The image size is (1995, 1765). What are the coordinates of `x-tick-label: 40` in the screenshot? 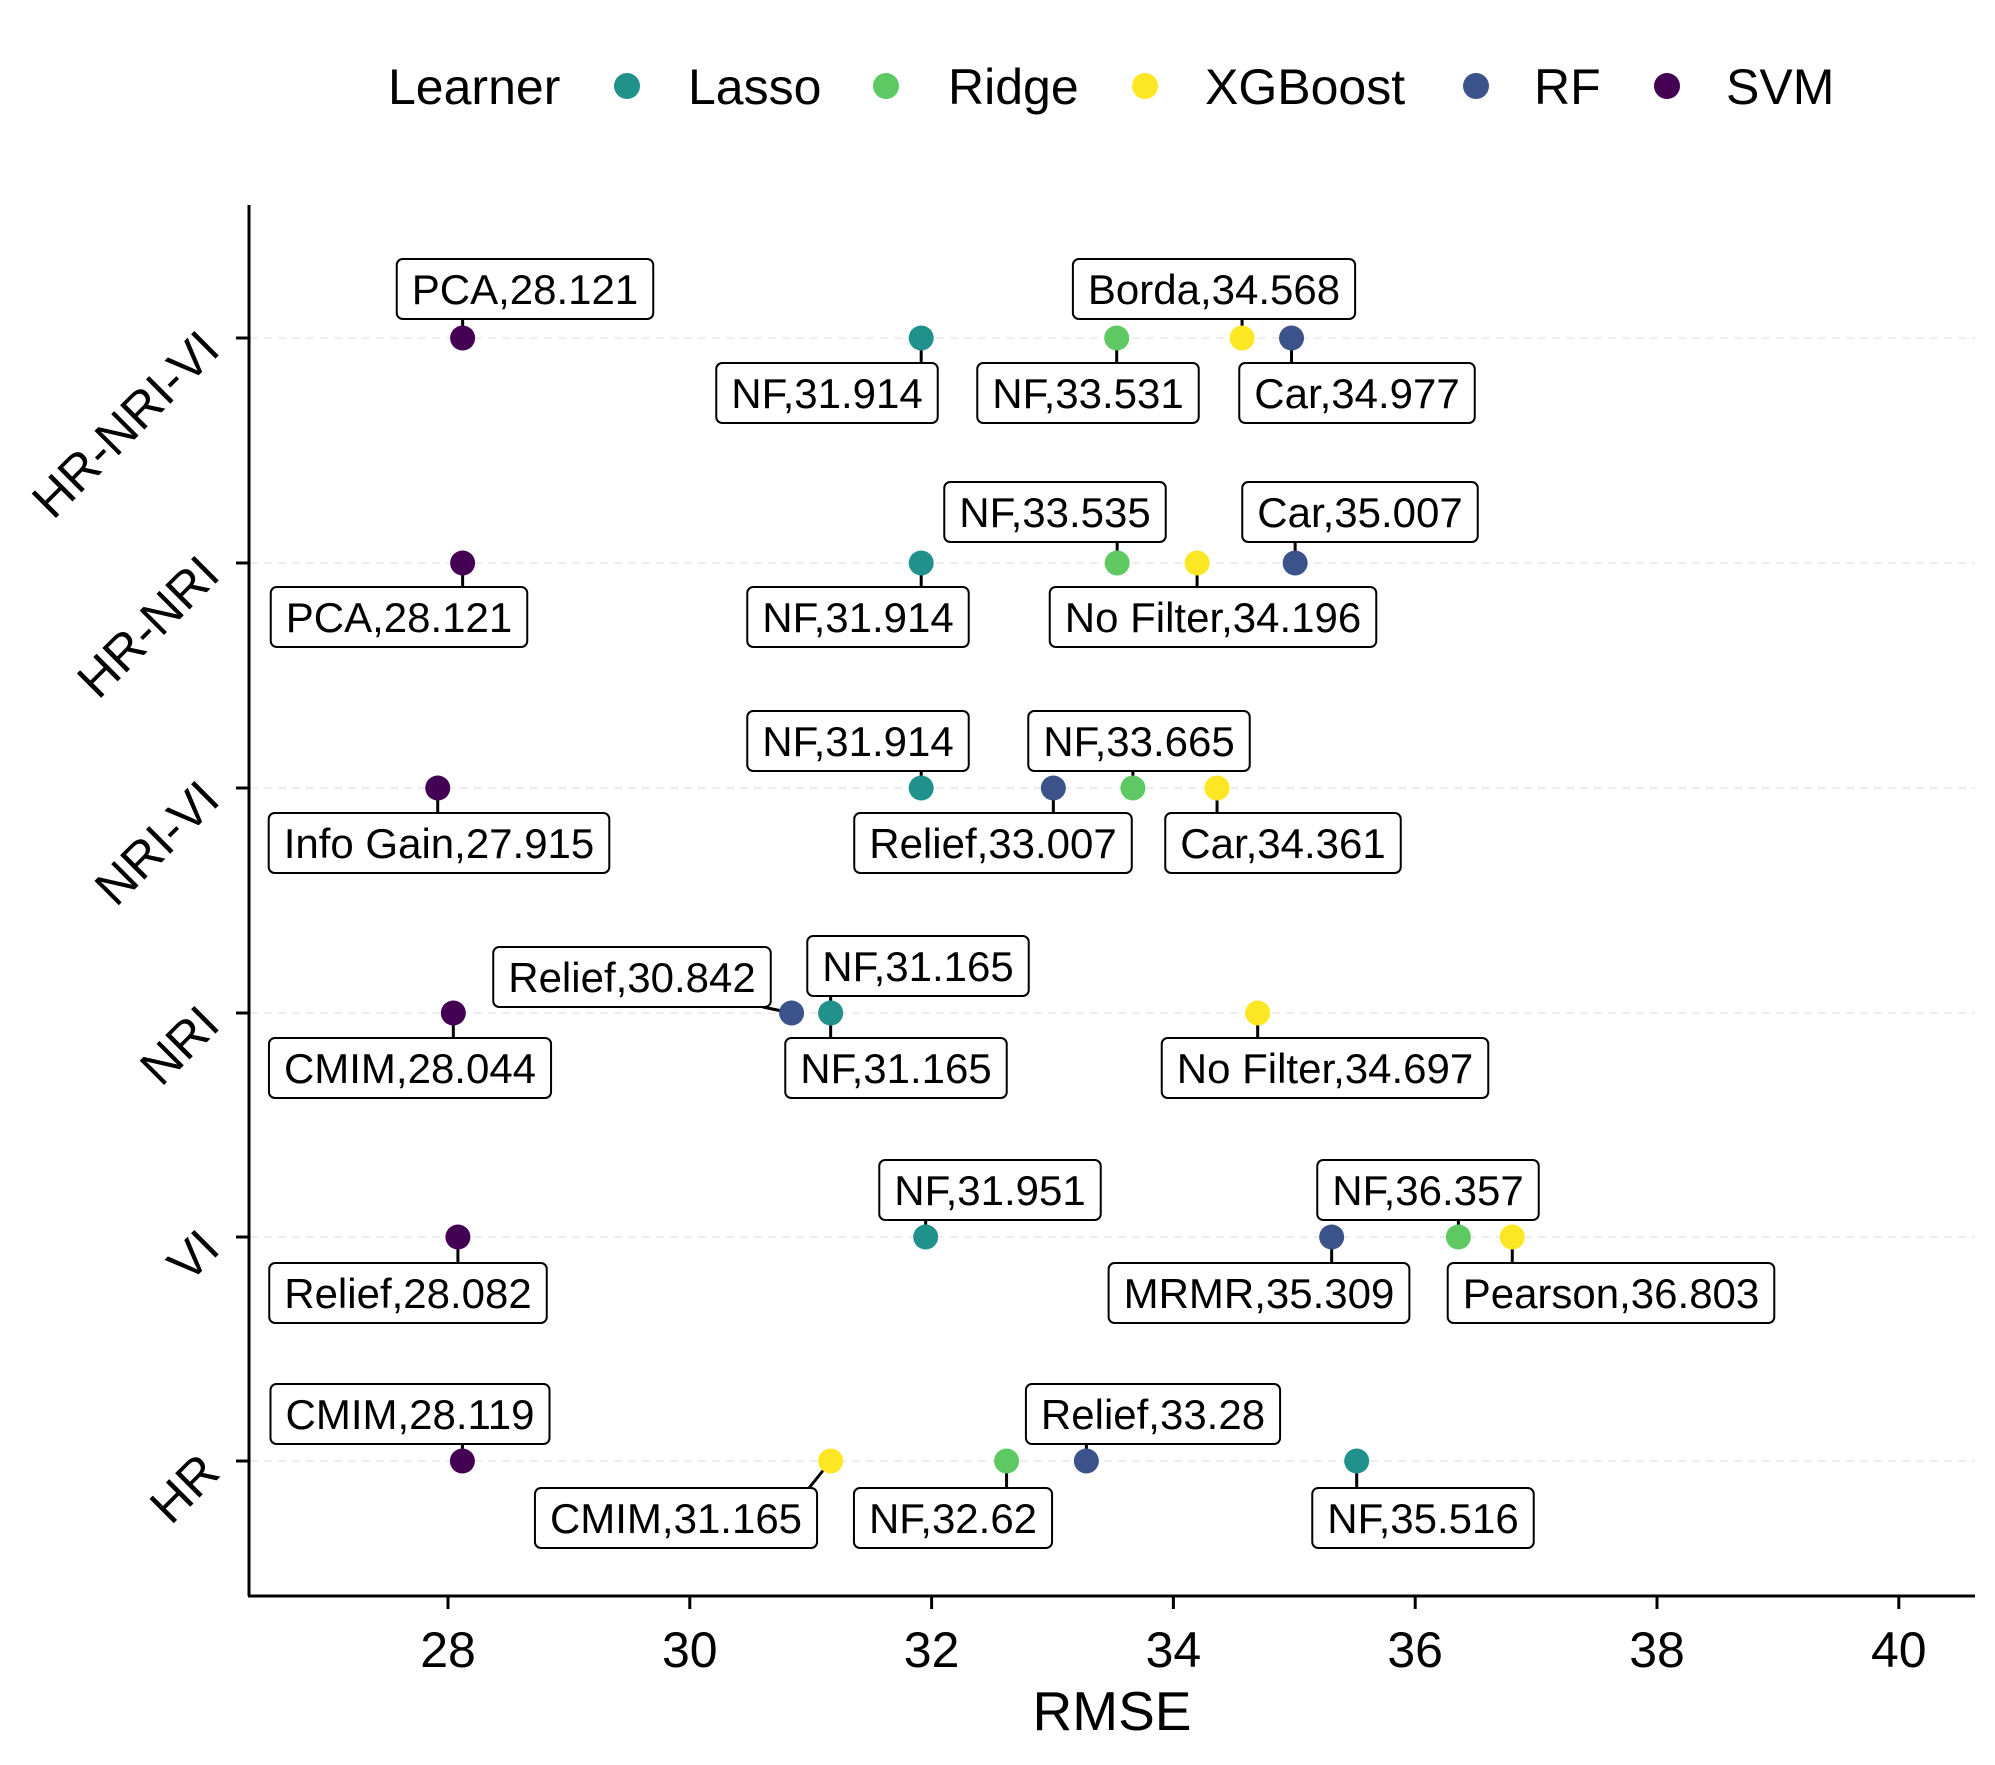 It's located at (1899, 1650).